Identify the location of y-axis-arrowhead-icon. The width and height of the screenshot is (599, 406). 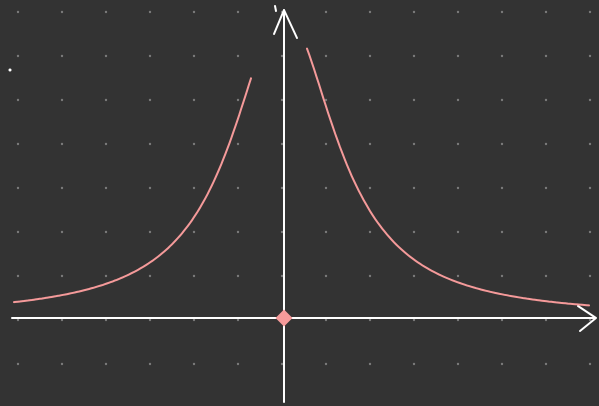
(285, 24).